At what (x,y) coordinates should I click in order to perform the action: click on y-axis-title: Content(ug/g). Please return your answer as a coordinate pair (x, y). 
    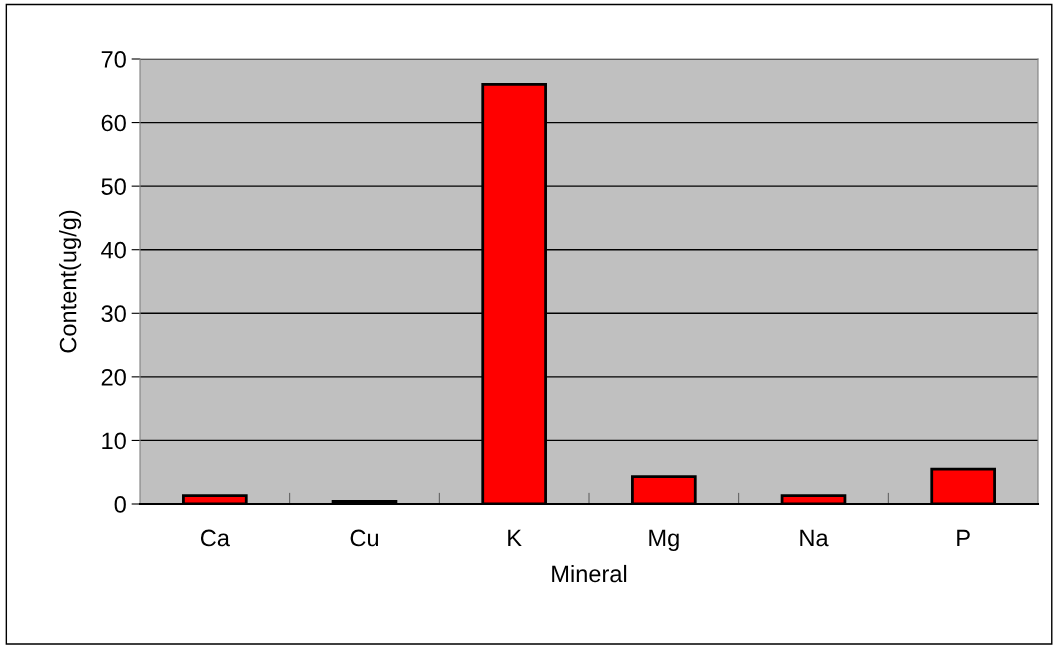
    Looking at the image, I should click on (70, 281).